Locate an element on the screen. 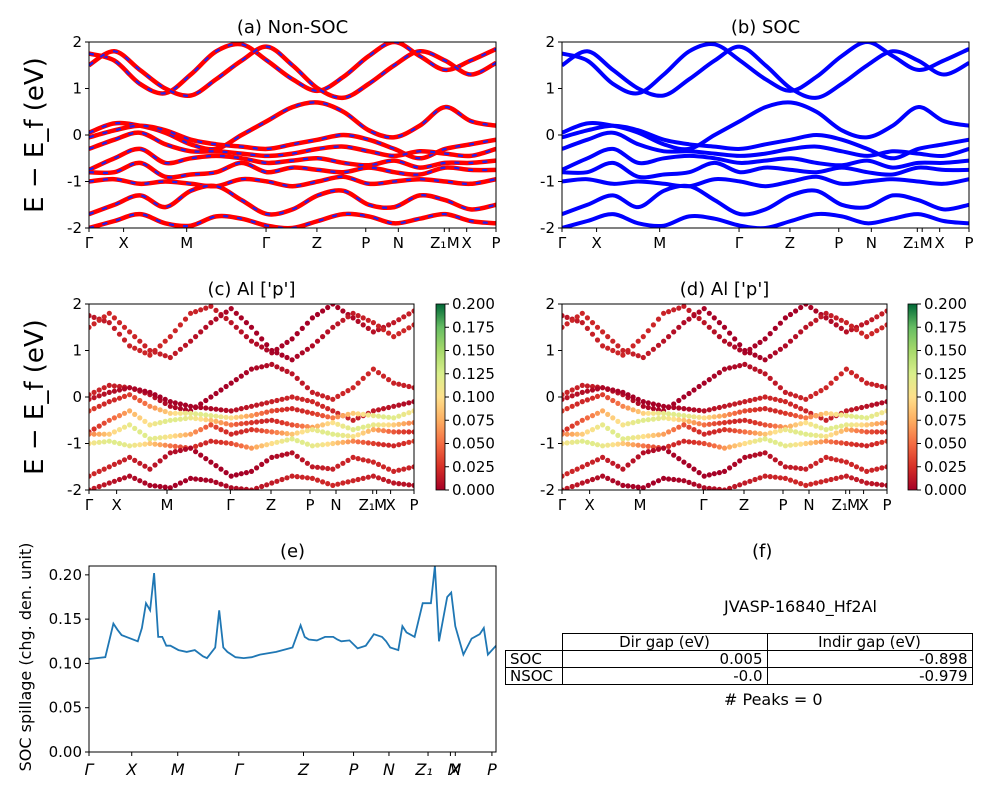 Image resolution: width=1000 pixels, height=800 pixels. soc-dir-gap: 0.005 is located at coordinates (664, 659).